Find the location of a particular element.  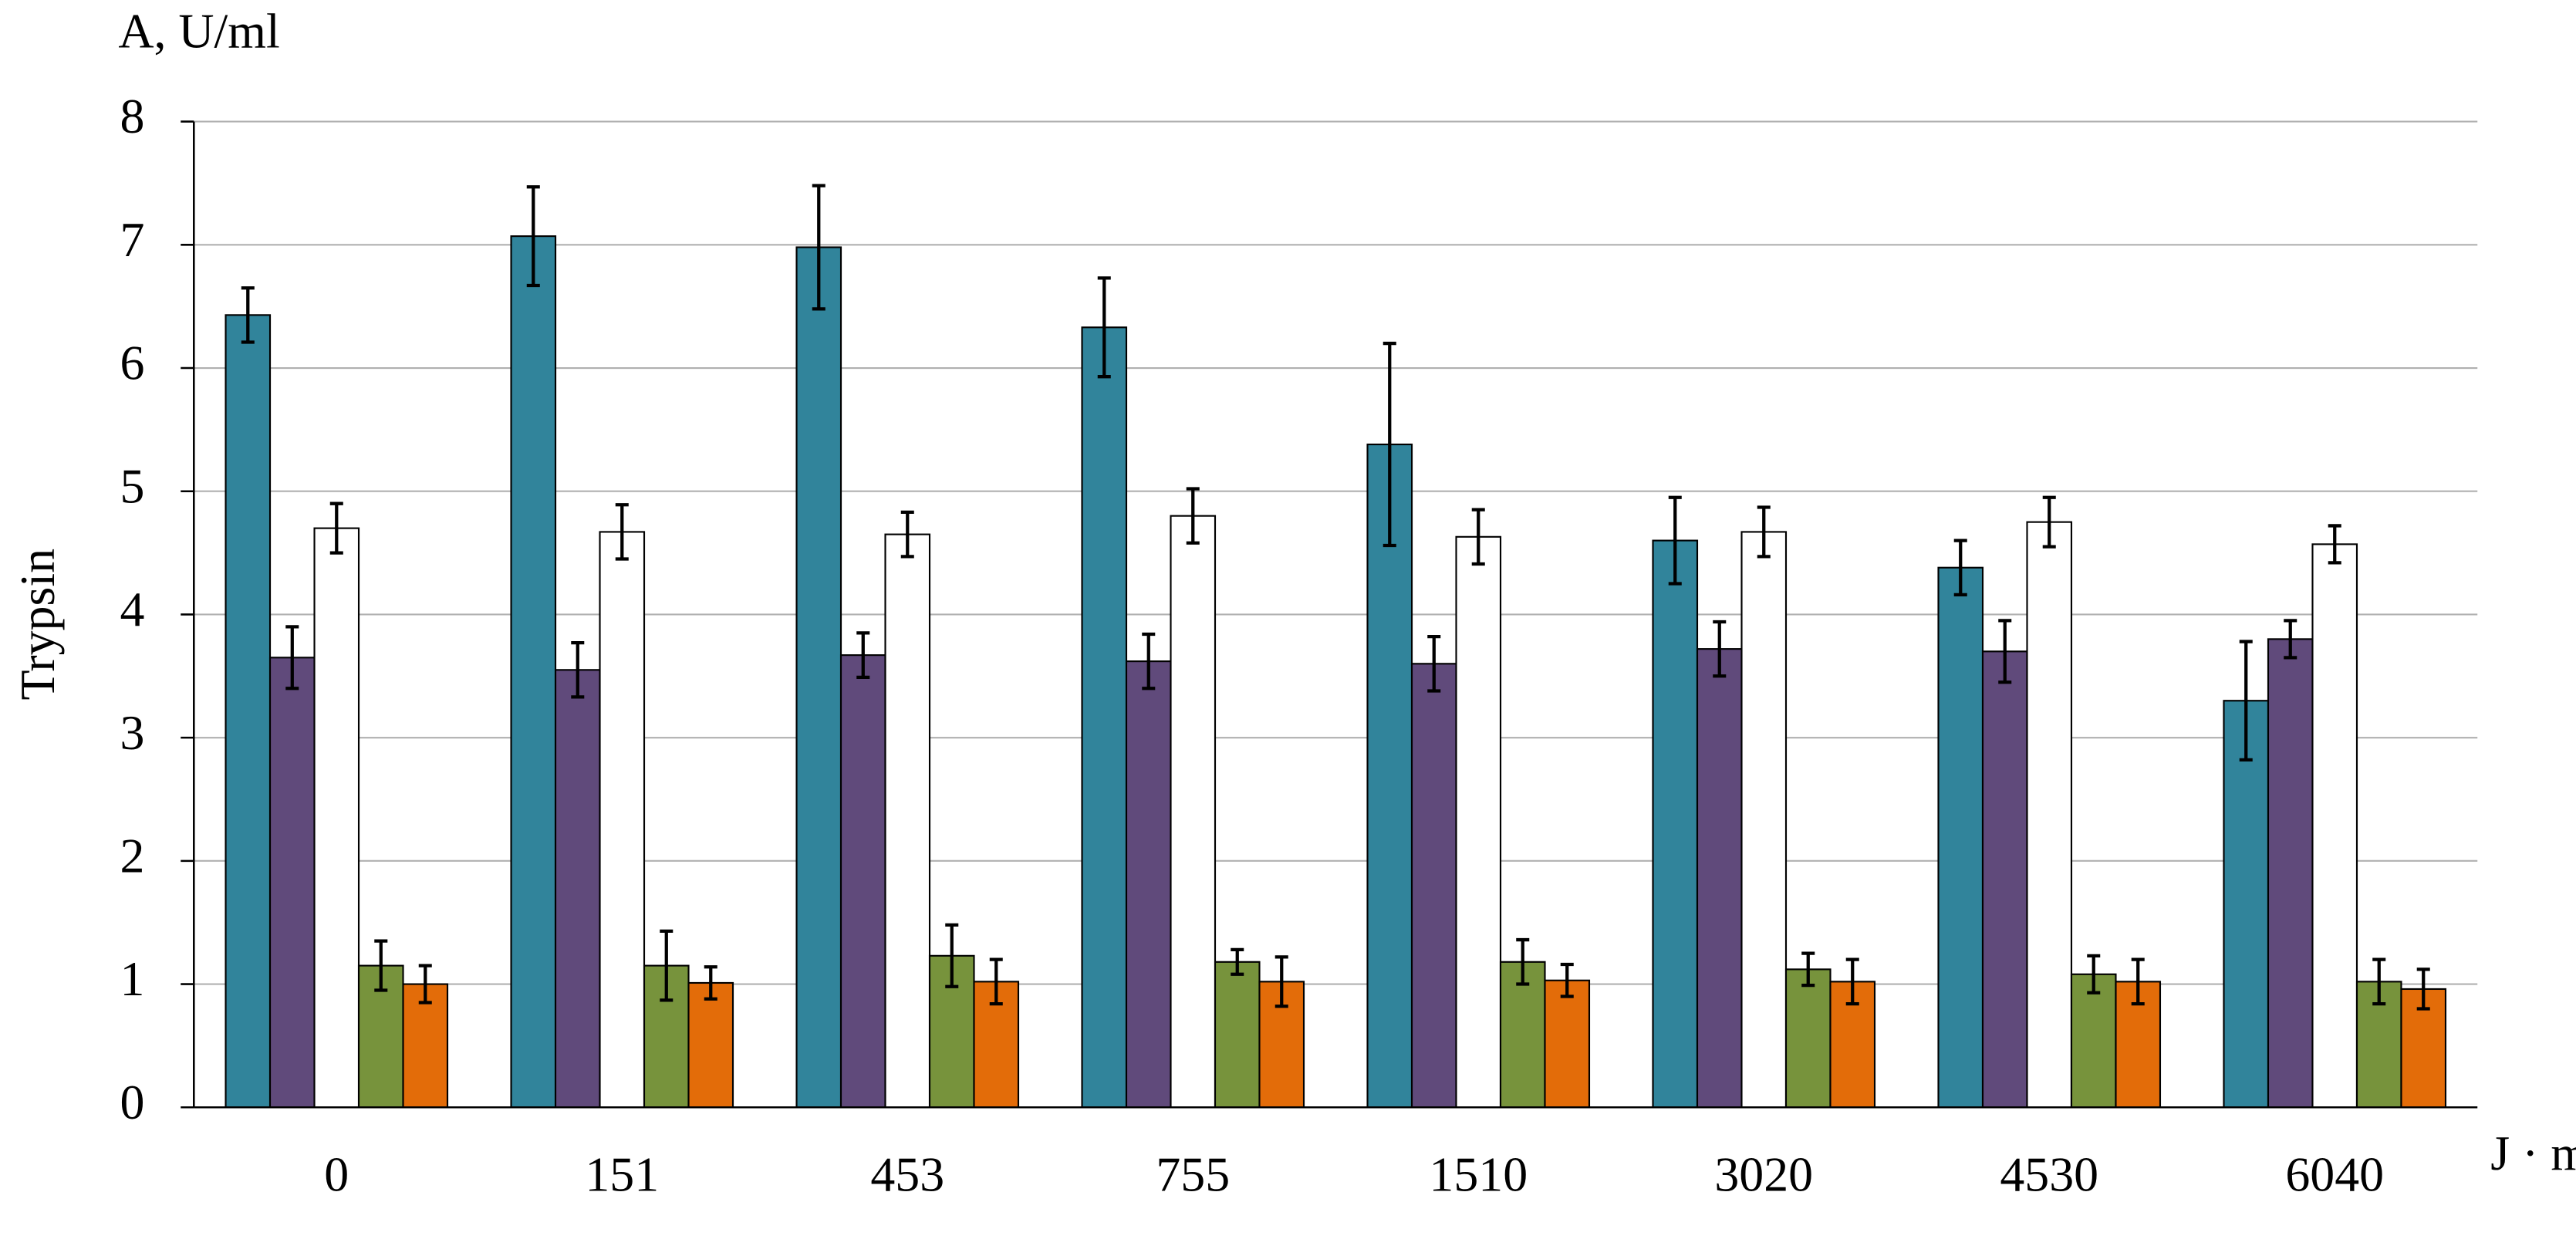

y-tick-label: 7 is located at coordinates (132, 240).